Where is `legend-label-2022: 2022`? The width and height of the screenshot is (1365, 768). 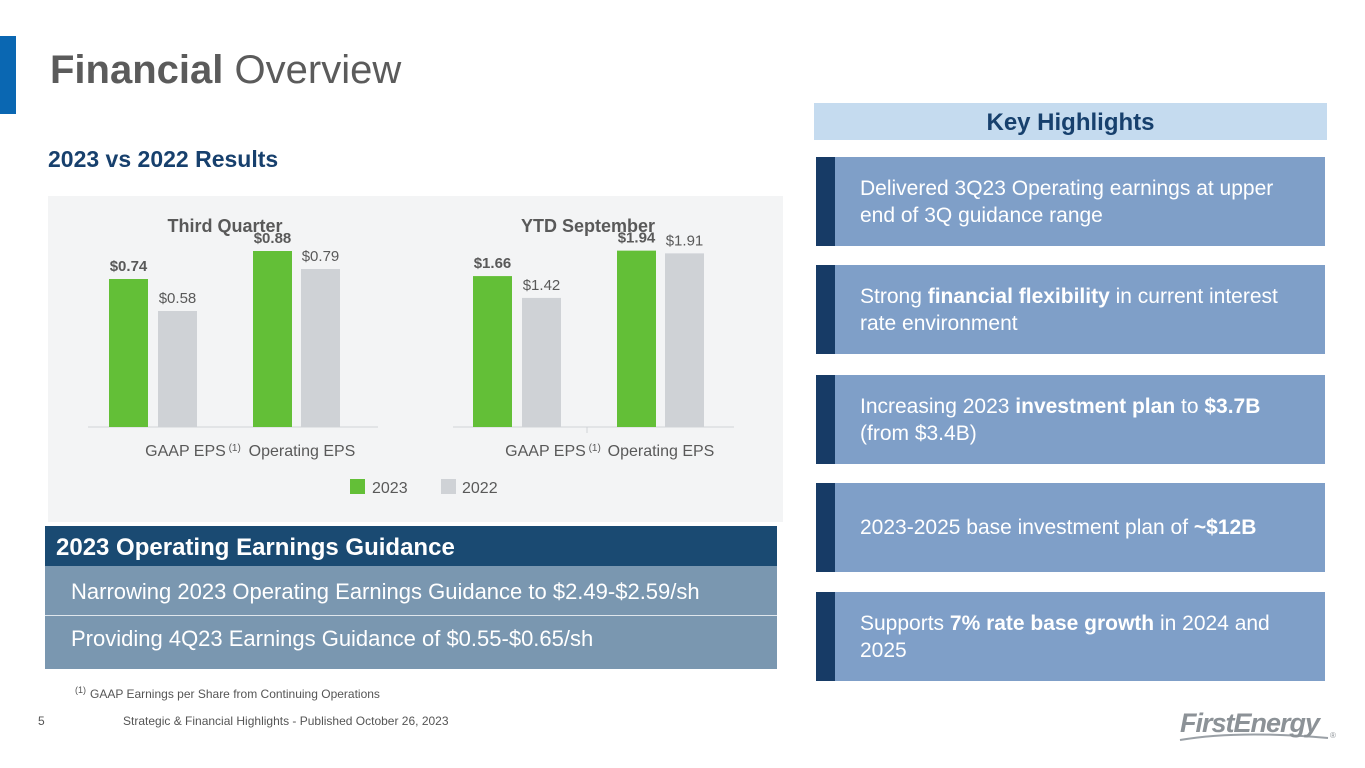 legend-label-2022: 2022 is located at coordinates (480, 488).